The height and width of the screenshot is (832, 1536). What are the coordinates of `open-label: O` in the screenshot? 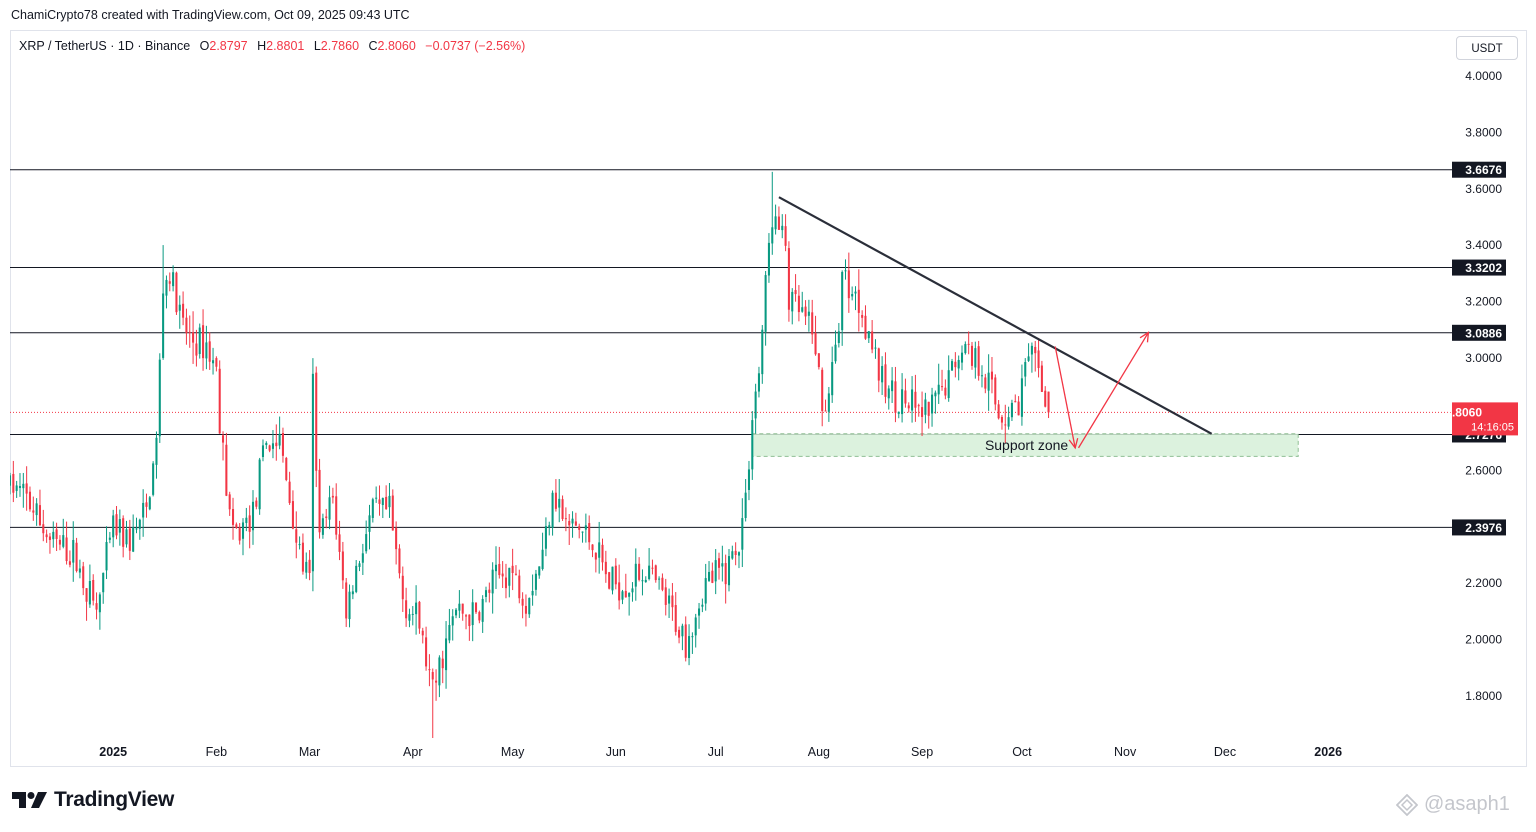 It's located at (204, 46).